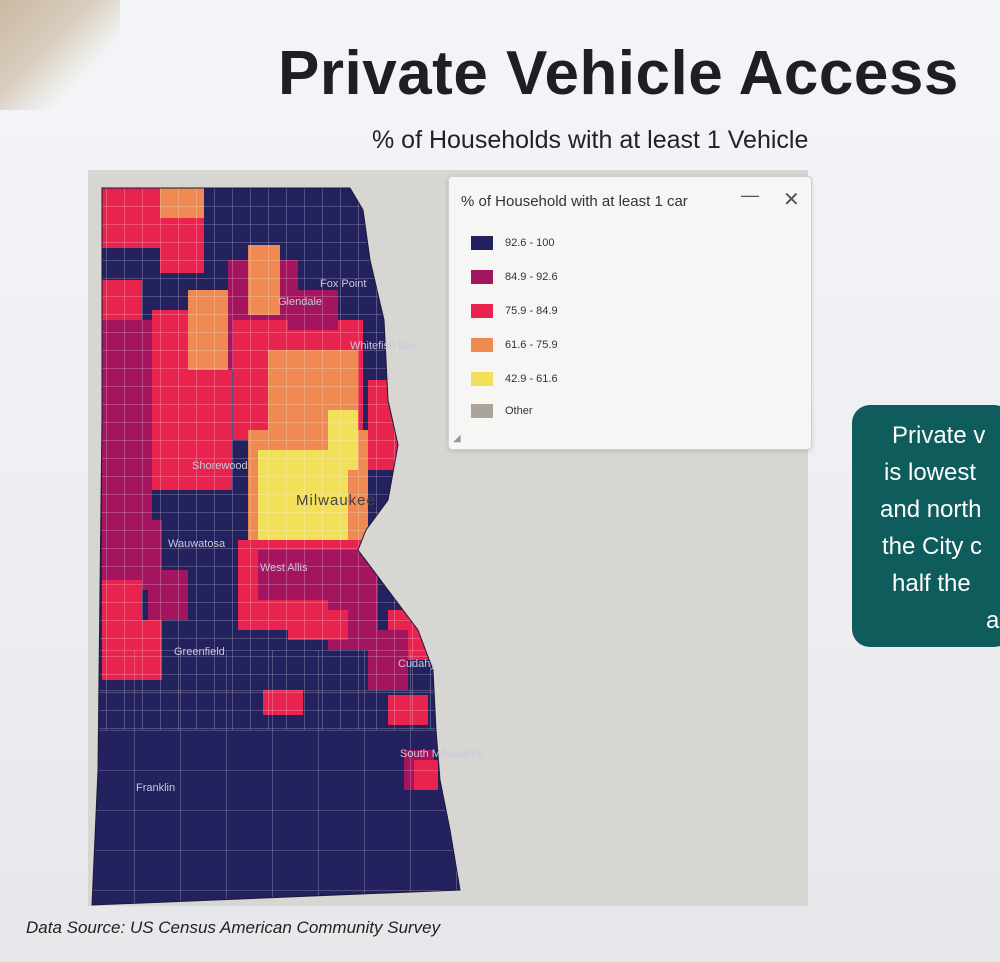 This screenshot has width=1000, height=962. What do you see at coordinates (60, 55) in the screenshot?
I see `desk-corner` at bounding box center [60, 55].